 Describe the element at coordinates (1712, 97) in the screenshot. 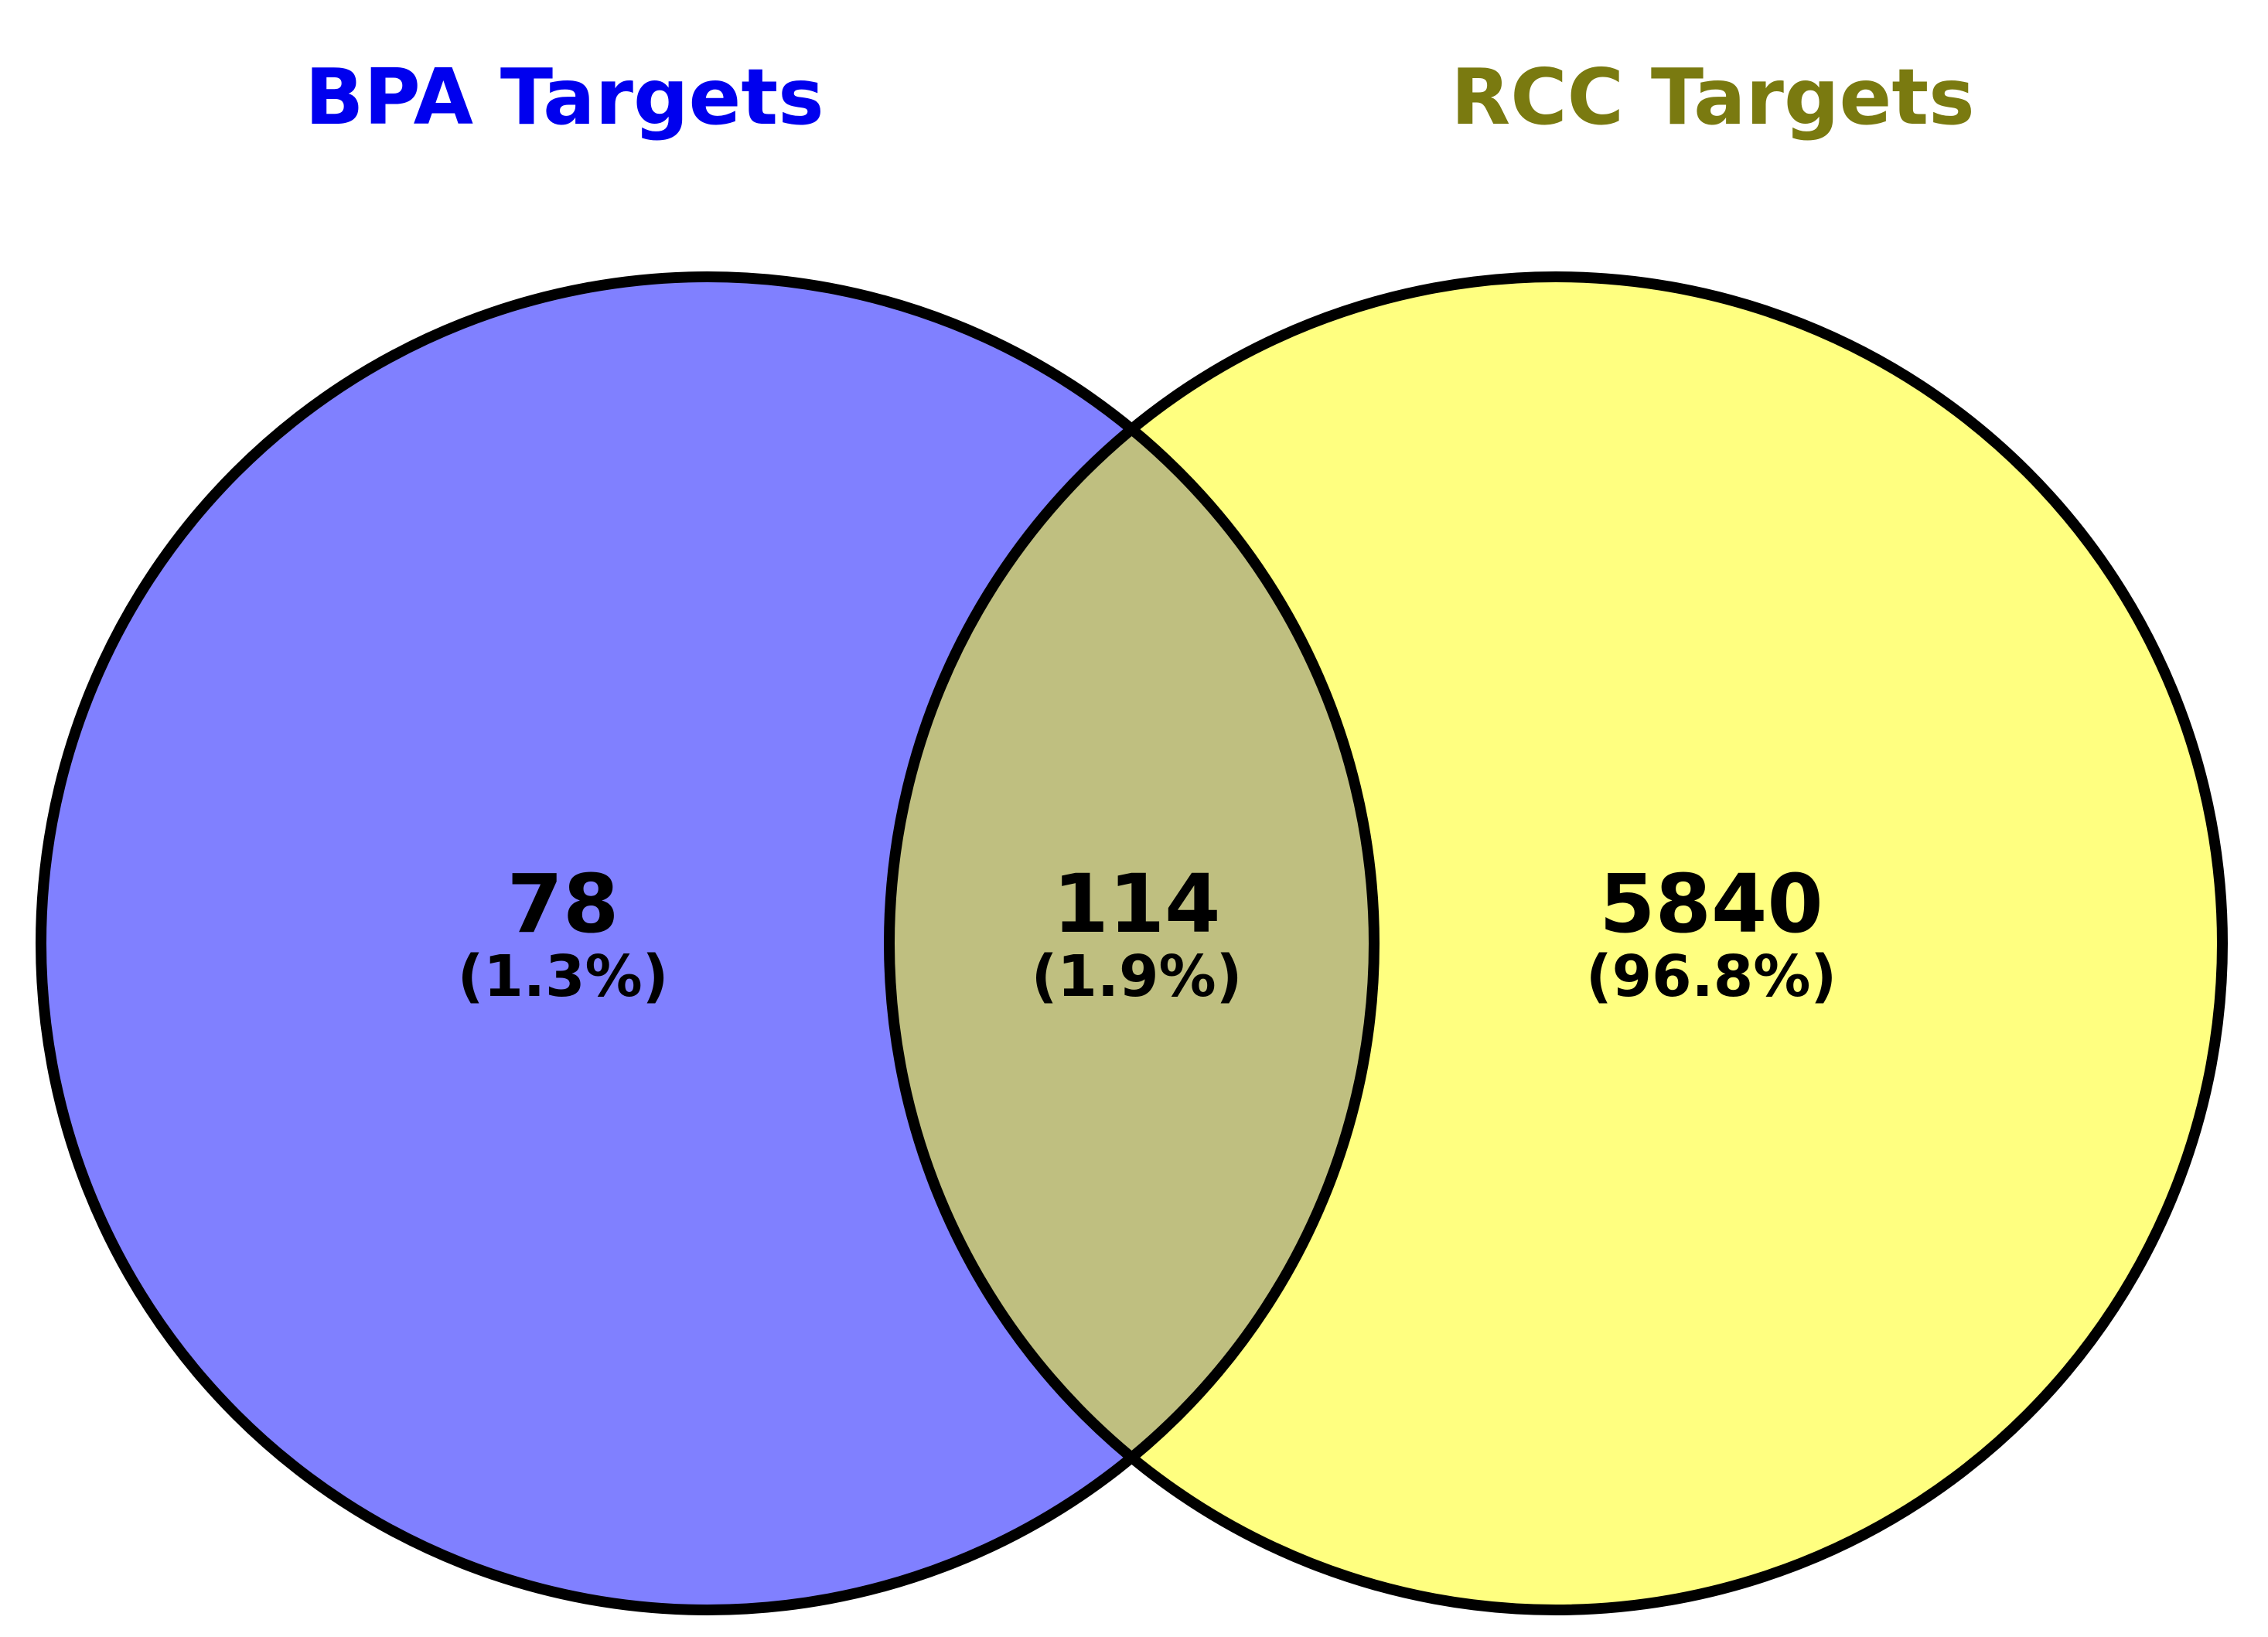

I see `rcc-targets-title: RCC Targets` at that location.